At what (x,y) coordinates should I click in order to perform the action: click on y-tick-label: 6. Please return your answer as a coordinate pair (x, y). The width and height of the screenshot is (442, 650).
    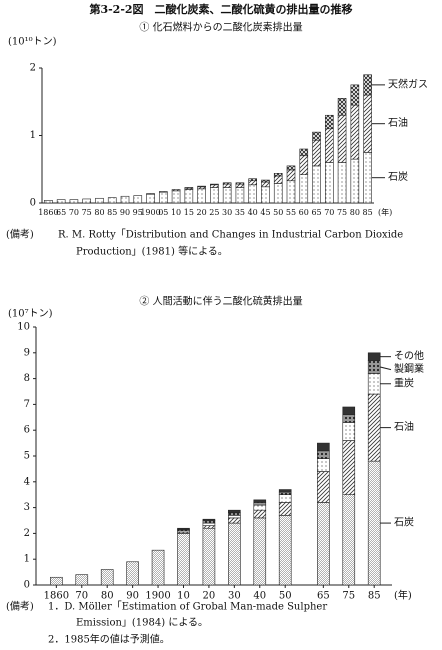
    Looking at the image, I should click on (27, 430).